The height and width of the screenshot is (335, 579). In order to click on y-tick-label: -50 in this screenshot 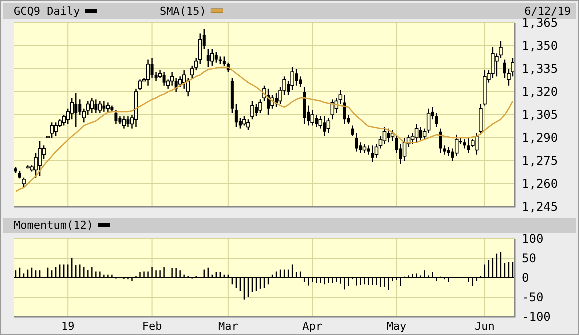, I will do `click(533, 297)`.